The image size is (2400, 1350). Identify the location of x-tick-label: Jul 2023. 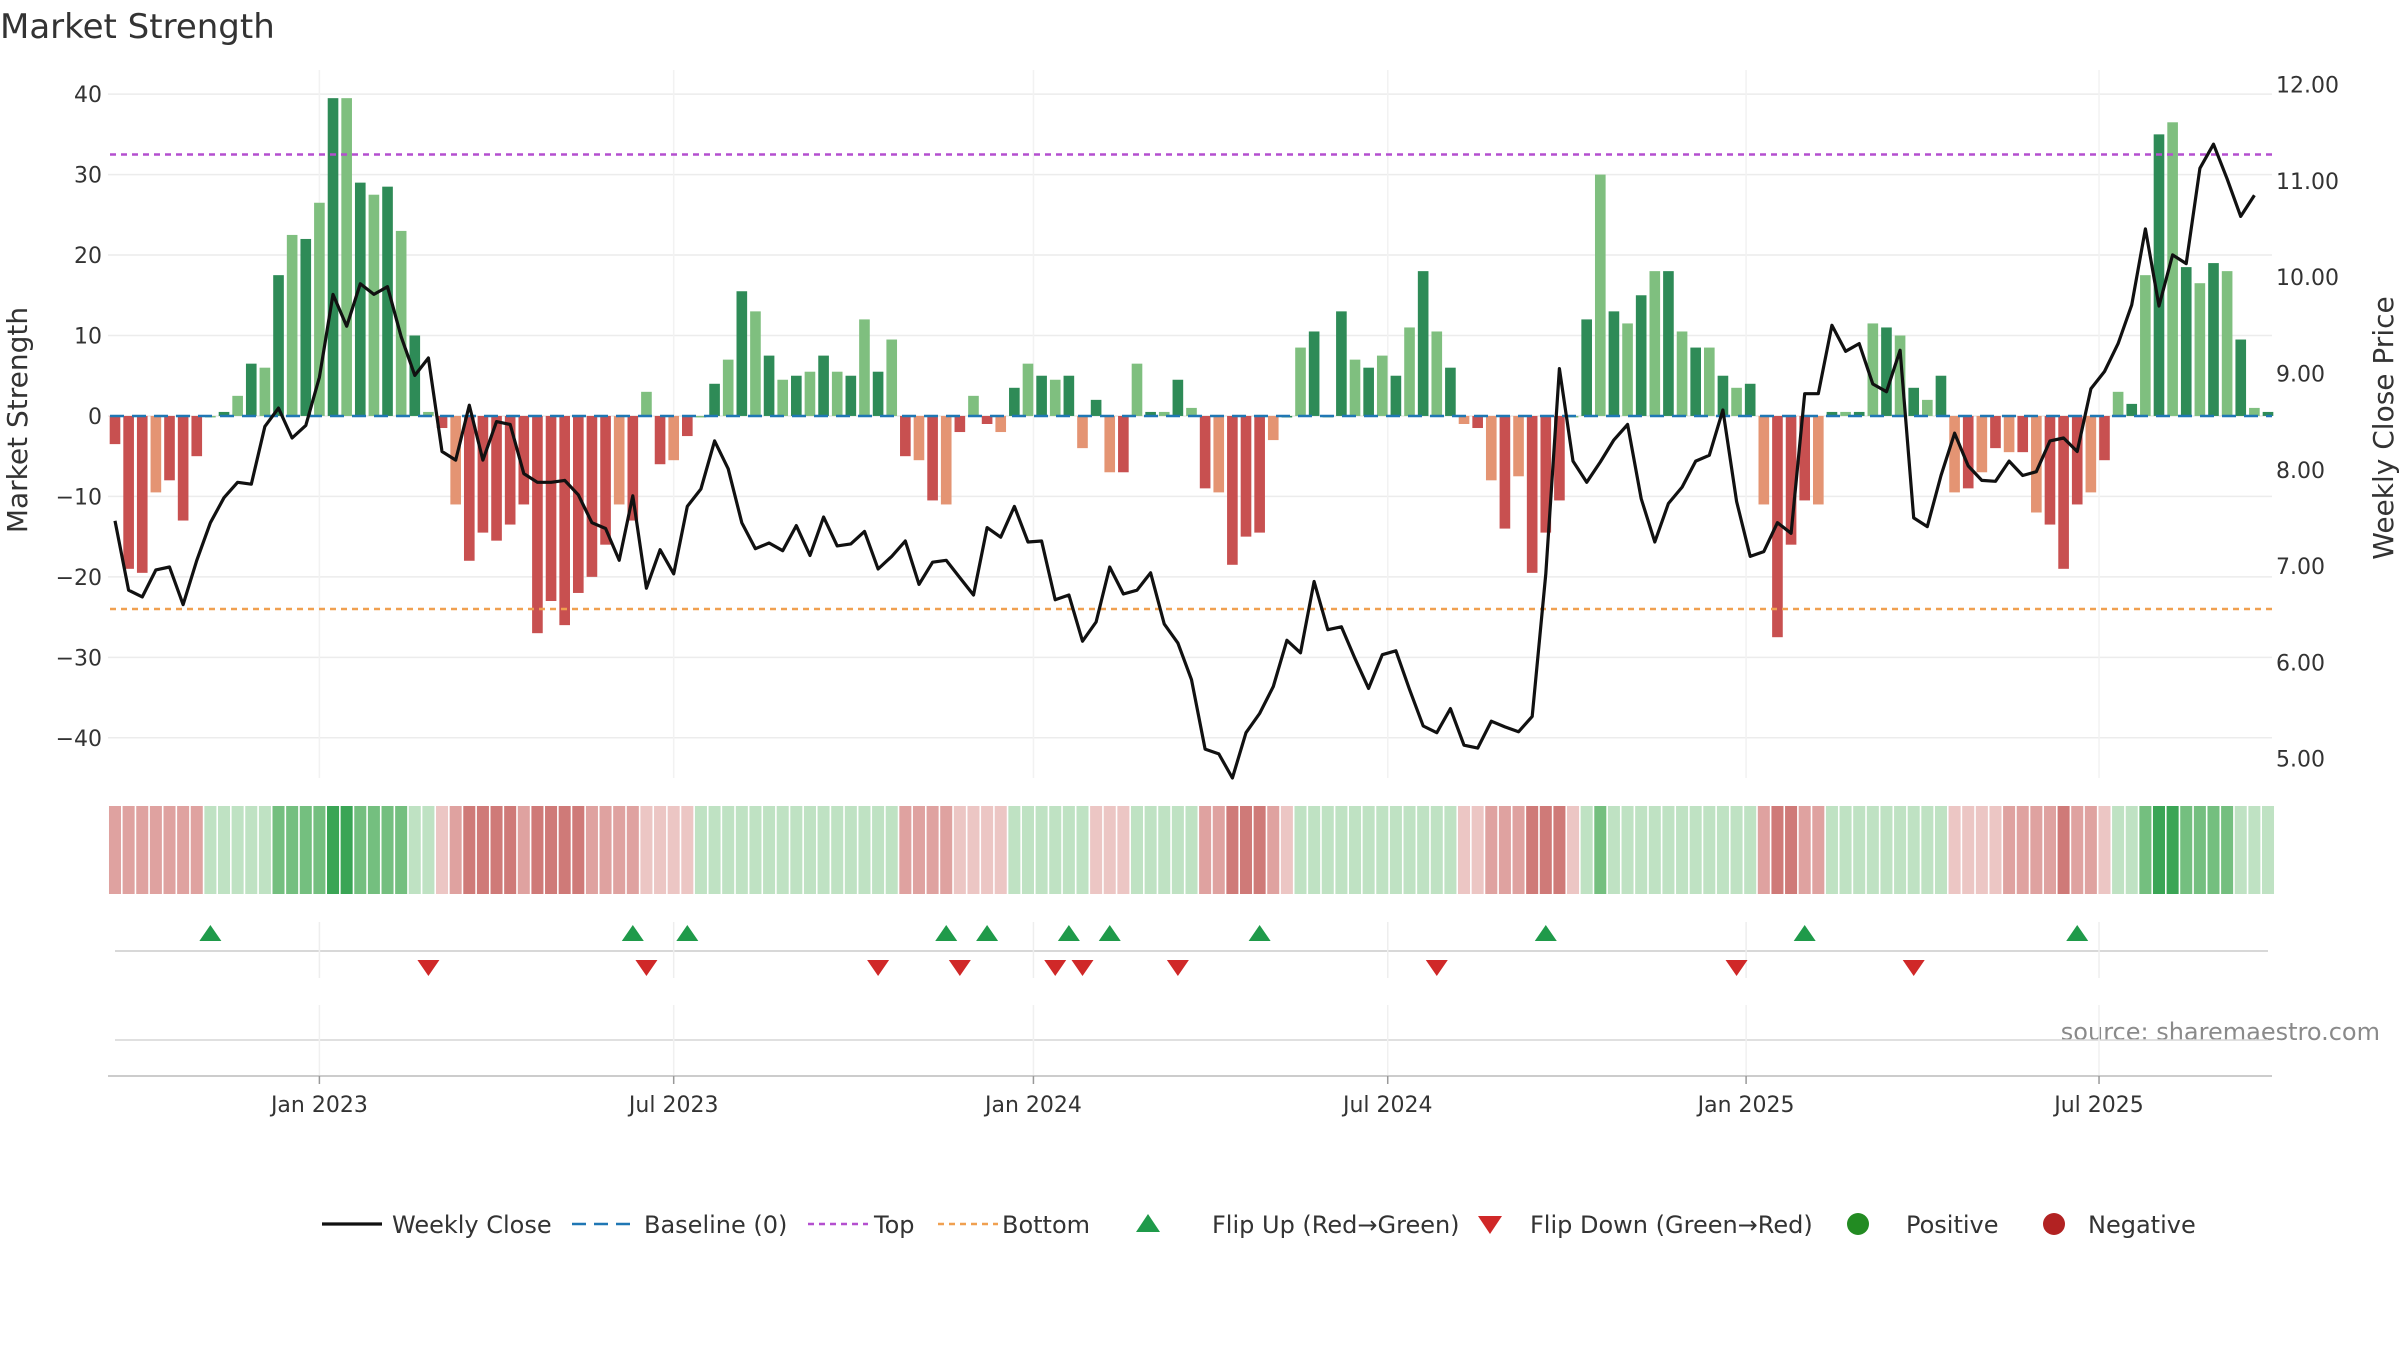
(673, 1105).